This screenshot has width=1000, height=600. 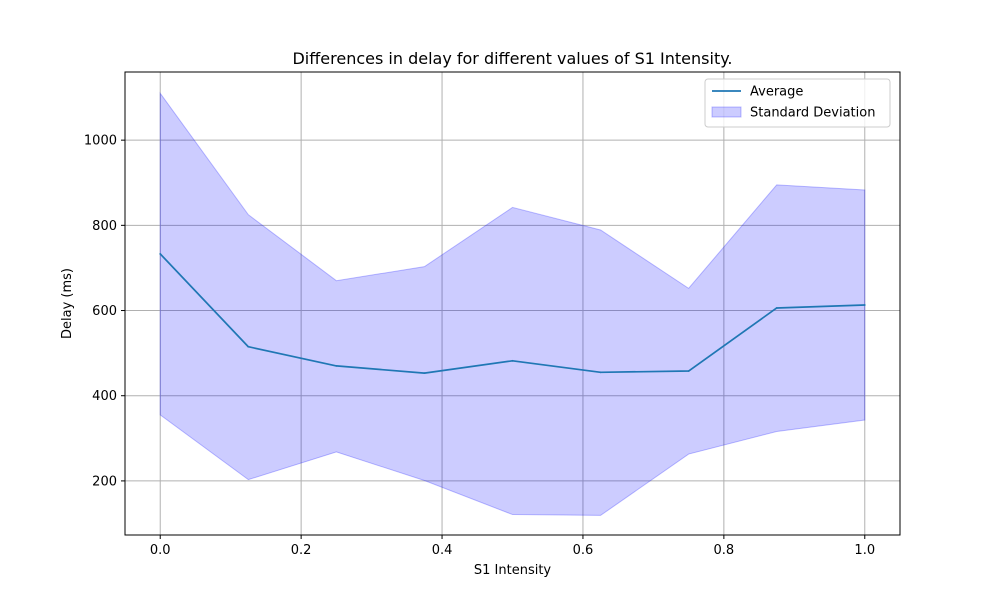 I want to click on x-tick-label: 1.0, so click(x=864, y=550).